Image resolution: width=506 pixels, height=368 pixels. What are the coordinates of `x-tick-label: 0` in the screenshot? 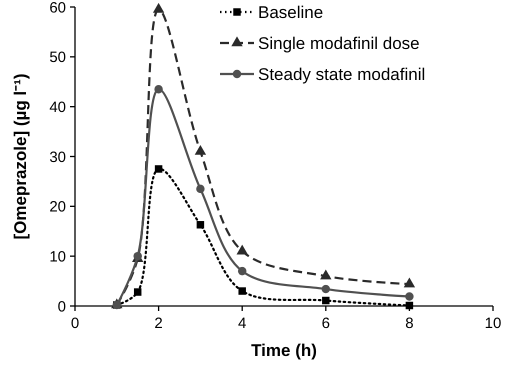 It's located at (75, 323).